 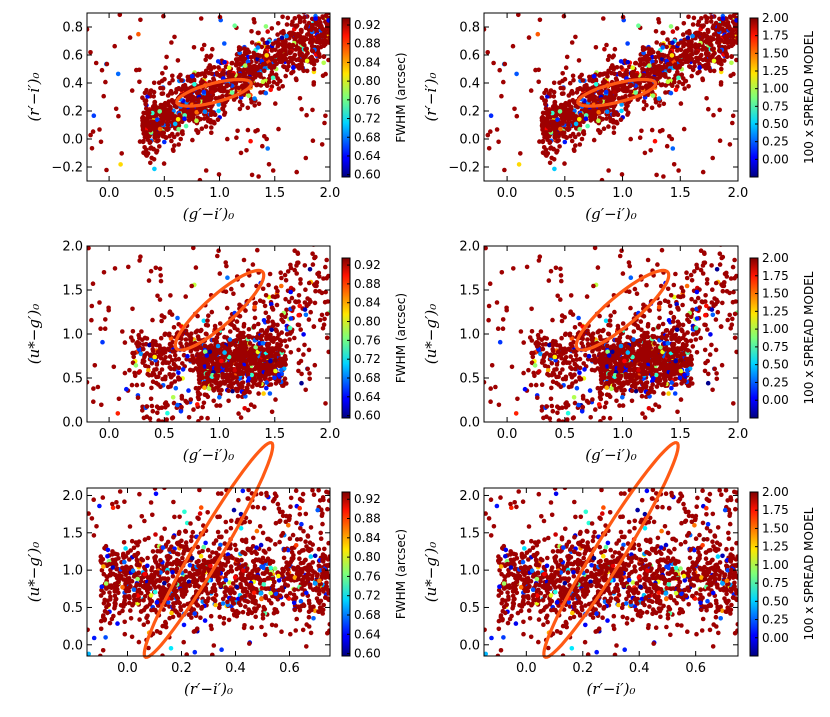 I want to click on colorbar-tick-label: 0.75, so click(x=775, y=106).